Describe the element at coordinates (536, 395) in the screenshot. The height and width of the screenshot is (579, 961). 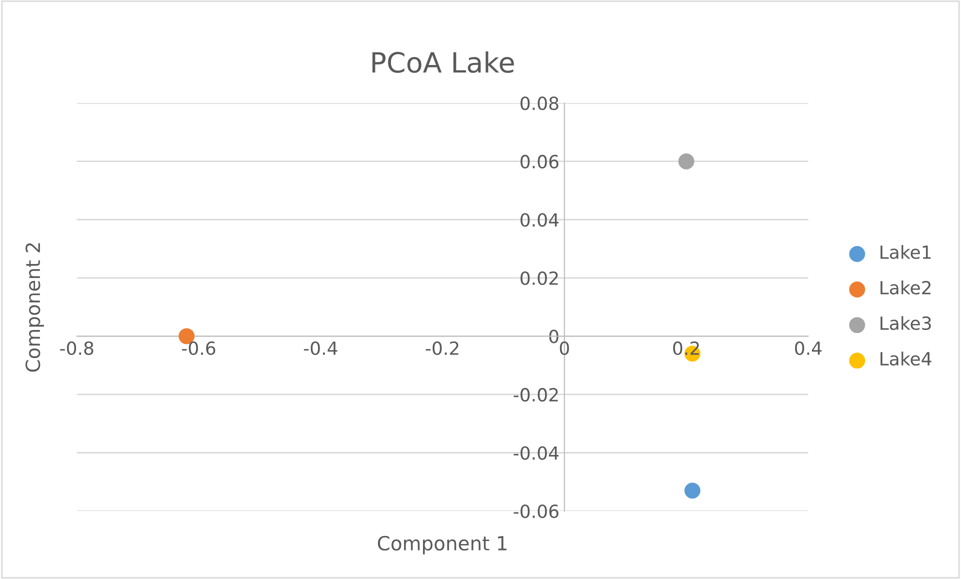
I see `y-tick-label: -0.02` at that location.